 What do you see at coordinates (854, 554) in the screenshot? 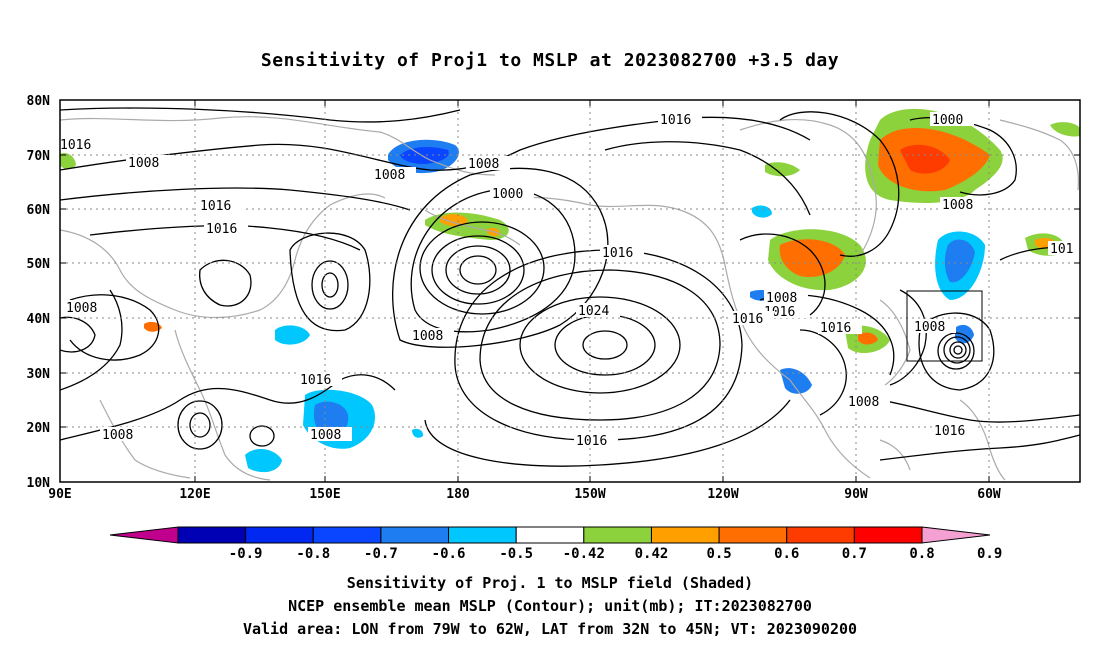
I see `colorbar-label: 0.7` at bounding box center [854, 554].